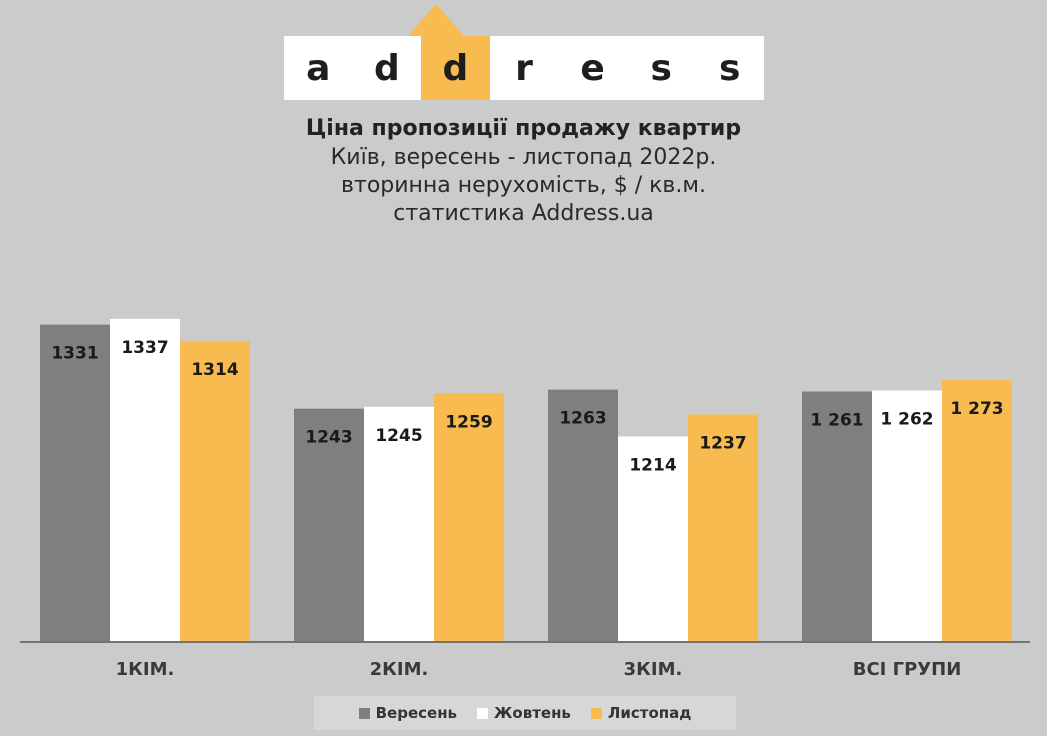 Image resolution: width=1047 pixels, height=736 pixels. Describe the element at coordinates (976, 409) in the screenshot. I see `bar-value-label: 1 273` at that location.